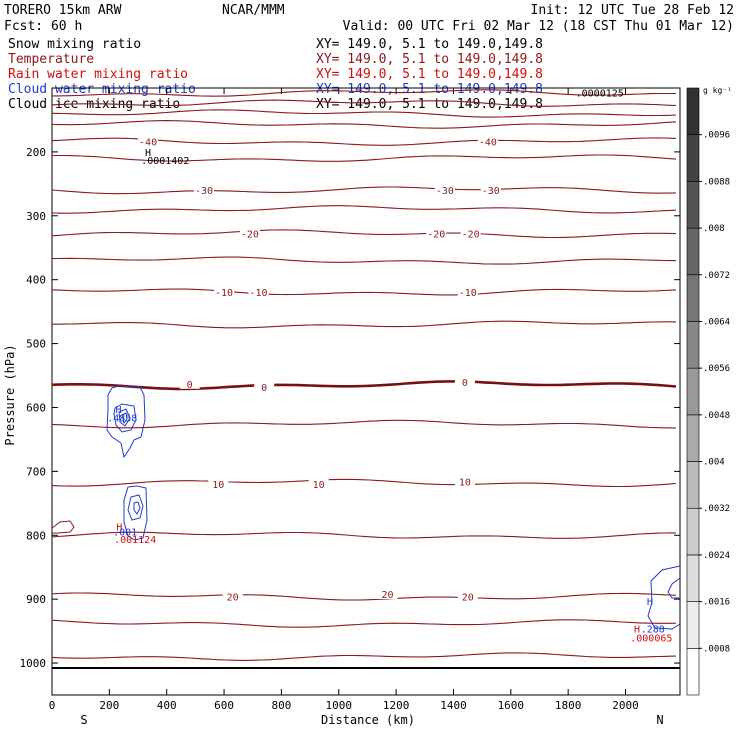  Describe the element at coordinates (659, 720) in the screenshot. I see `x-end-label-right: N` at that location.